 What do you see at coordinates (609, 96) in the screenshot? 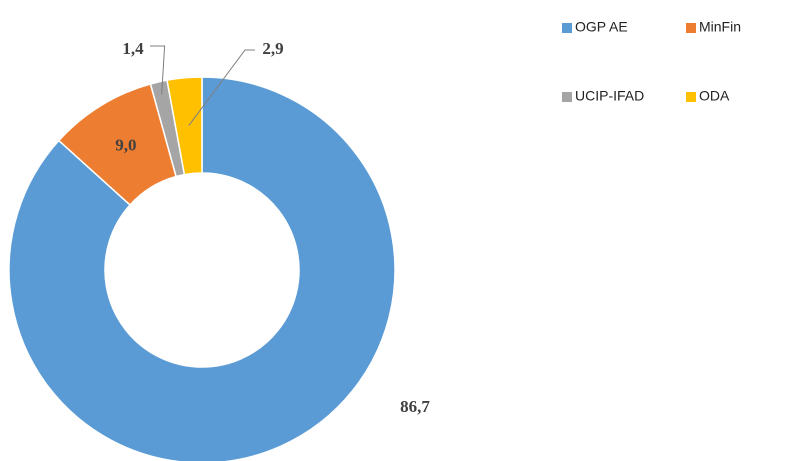
I see `legend-label: UCIP-IFAD` at bounding box center [609, 96].